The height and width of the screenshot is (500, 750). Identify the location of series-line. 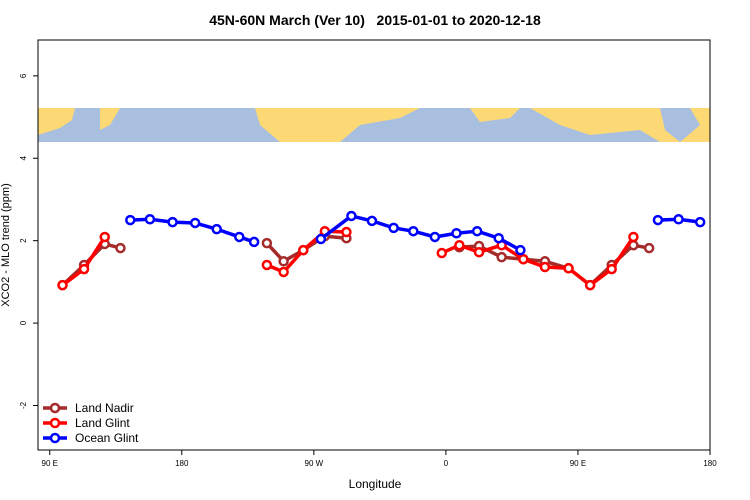
(355, 260).